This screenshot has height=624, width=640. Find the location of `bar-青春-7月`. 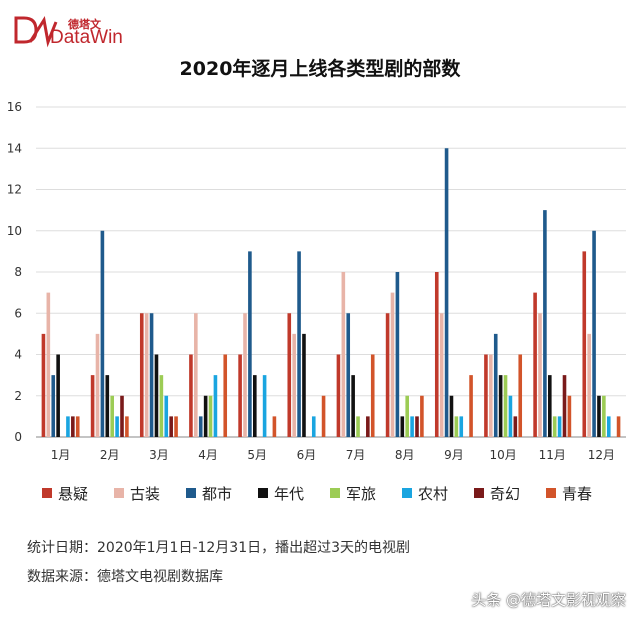

bar-青春-7月 is located at coordinates (372, 395).